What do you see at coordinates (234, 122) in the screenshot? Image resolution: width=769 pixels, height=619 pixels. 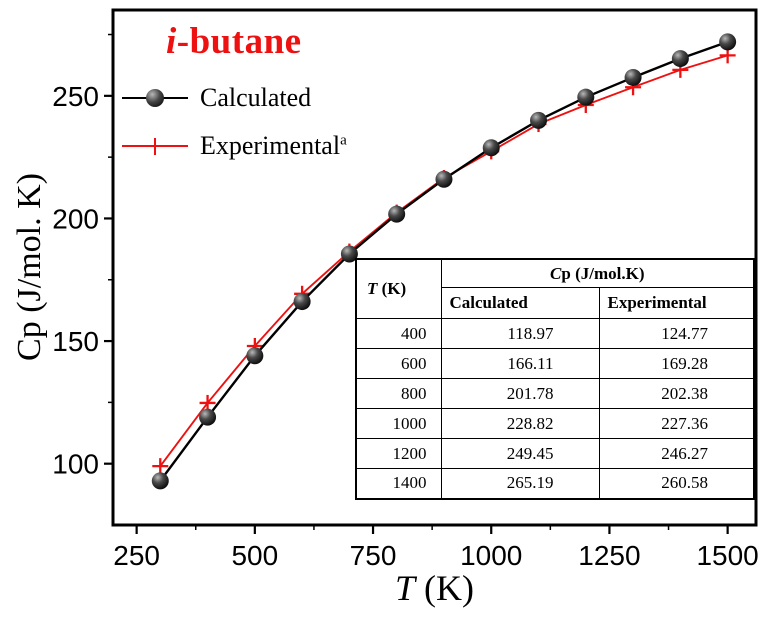 I see `legend: Calculated Experimentala` at bounding box center [234, 122].